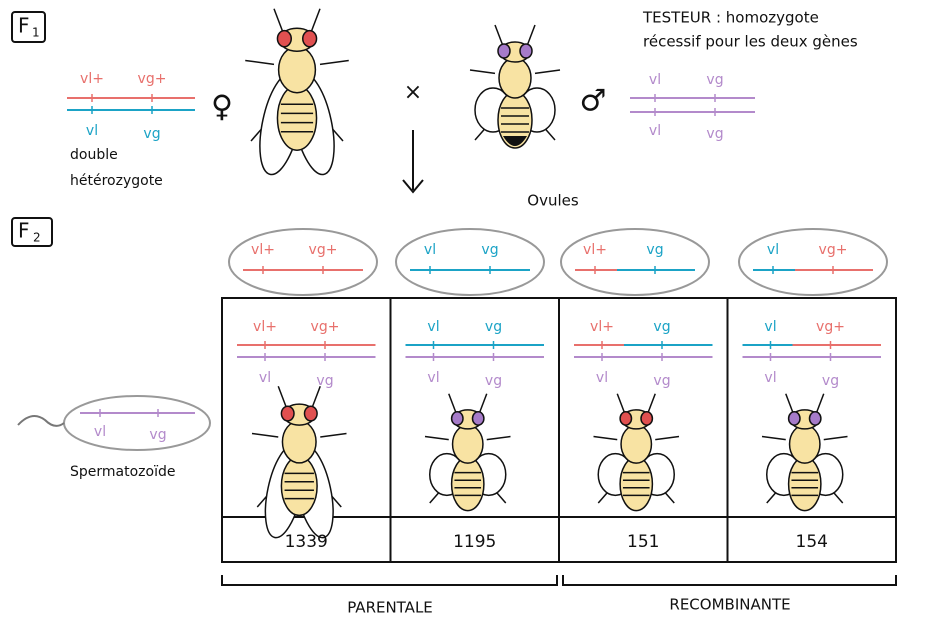 This screenshot has width=925, height=623. Describe the element at coordinates (559, 580) in the screenshot. I see `brackets` at that location.